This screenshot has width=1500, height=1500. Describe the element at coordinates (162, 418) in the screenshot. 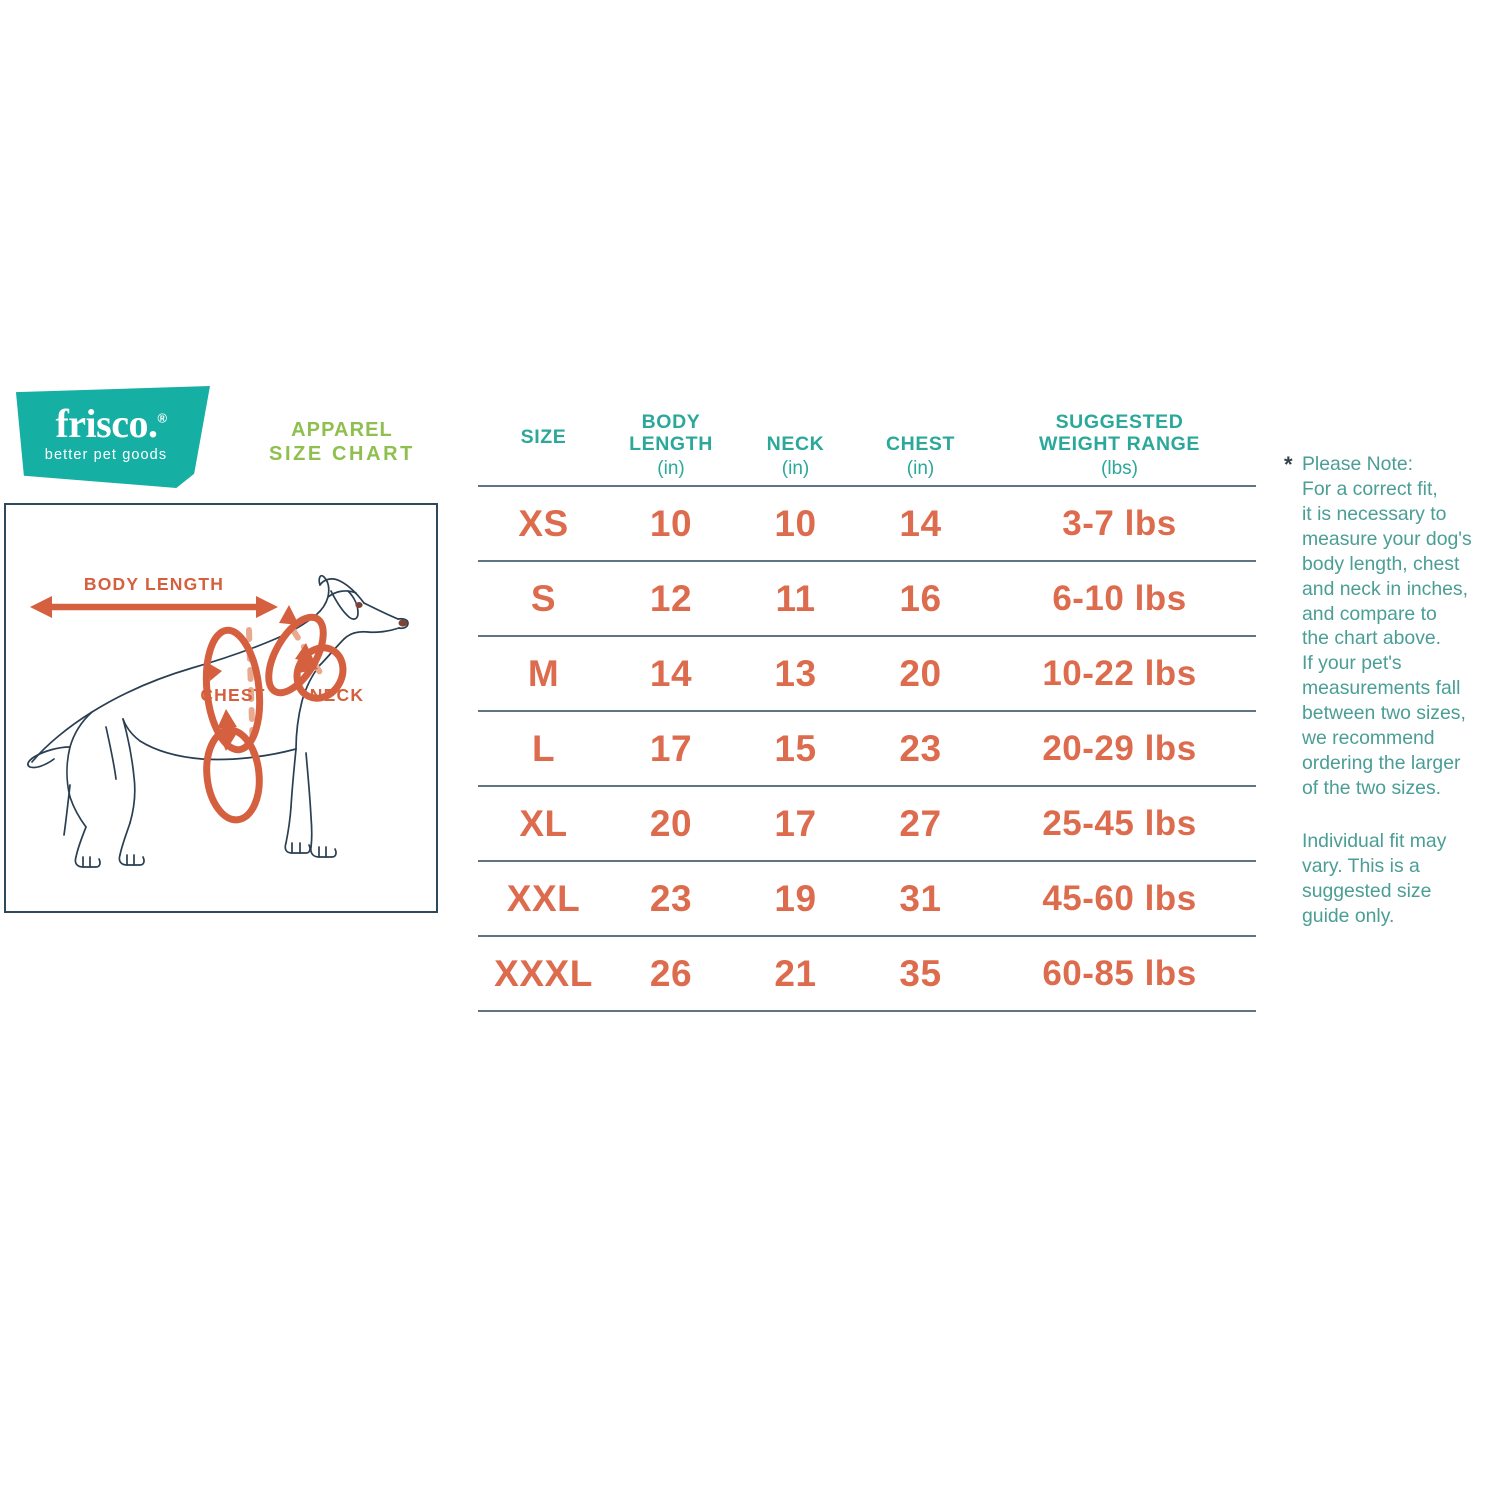

I see `registered-trademark-icon: ®` at that location.